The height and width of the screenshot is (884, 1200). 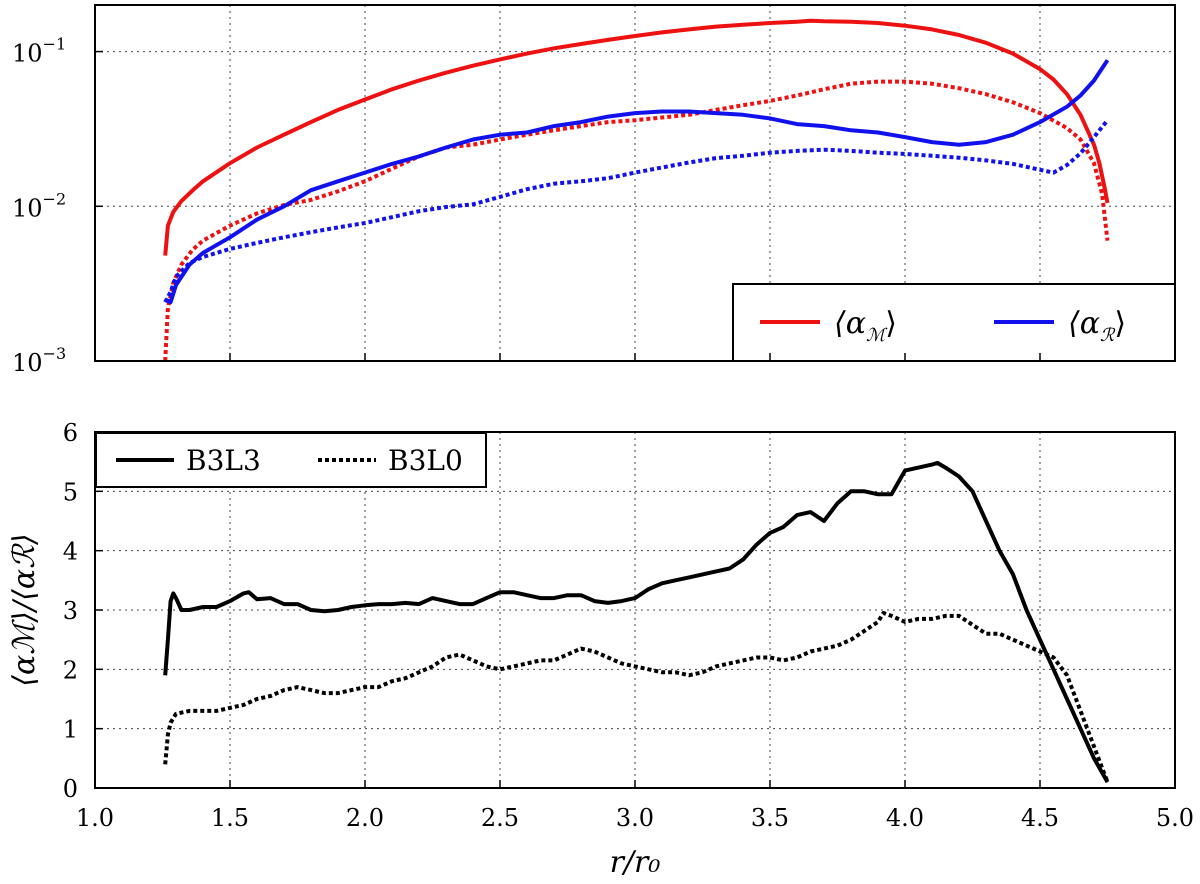 I want to click on legend-label-alpha-m-close: ⟩, so click(x=891, y=323).